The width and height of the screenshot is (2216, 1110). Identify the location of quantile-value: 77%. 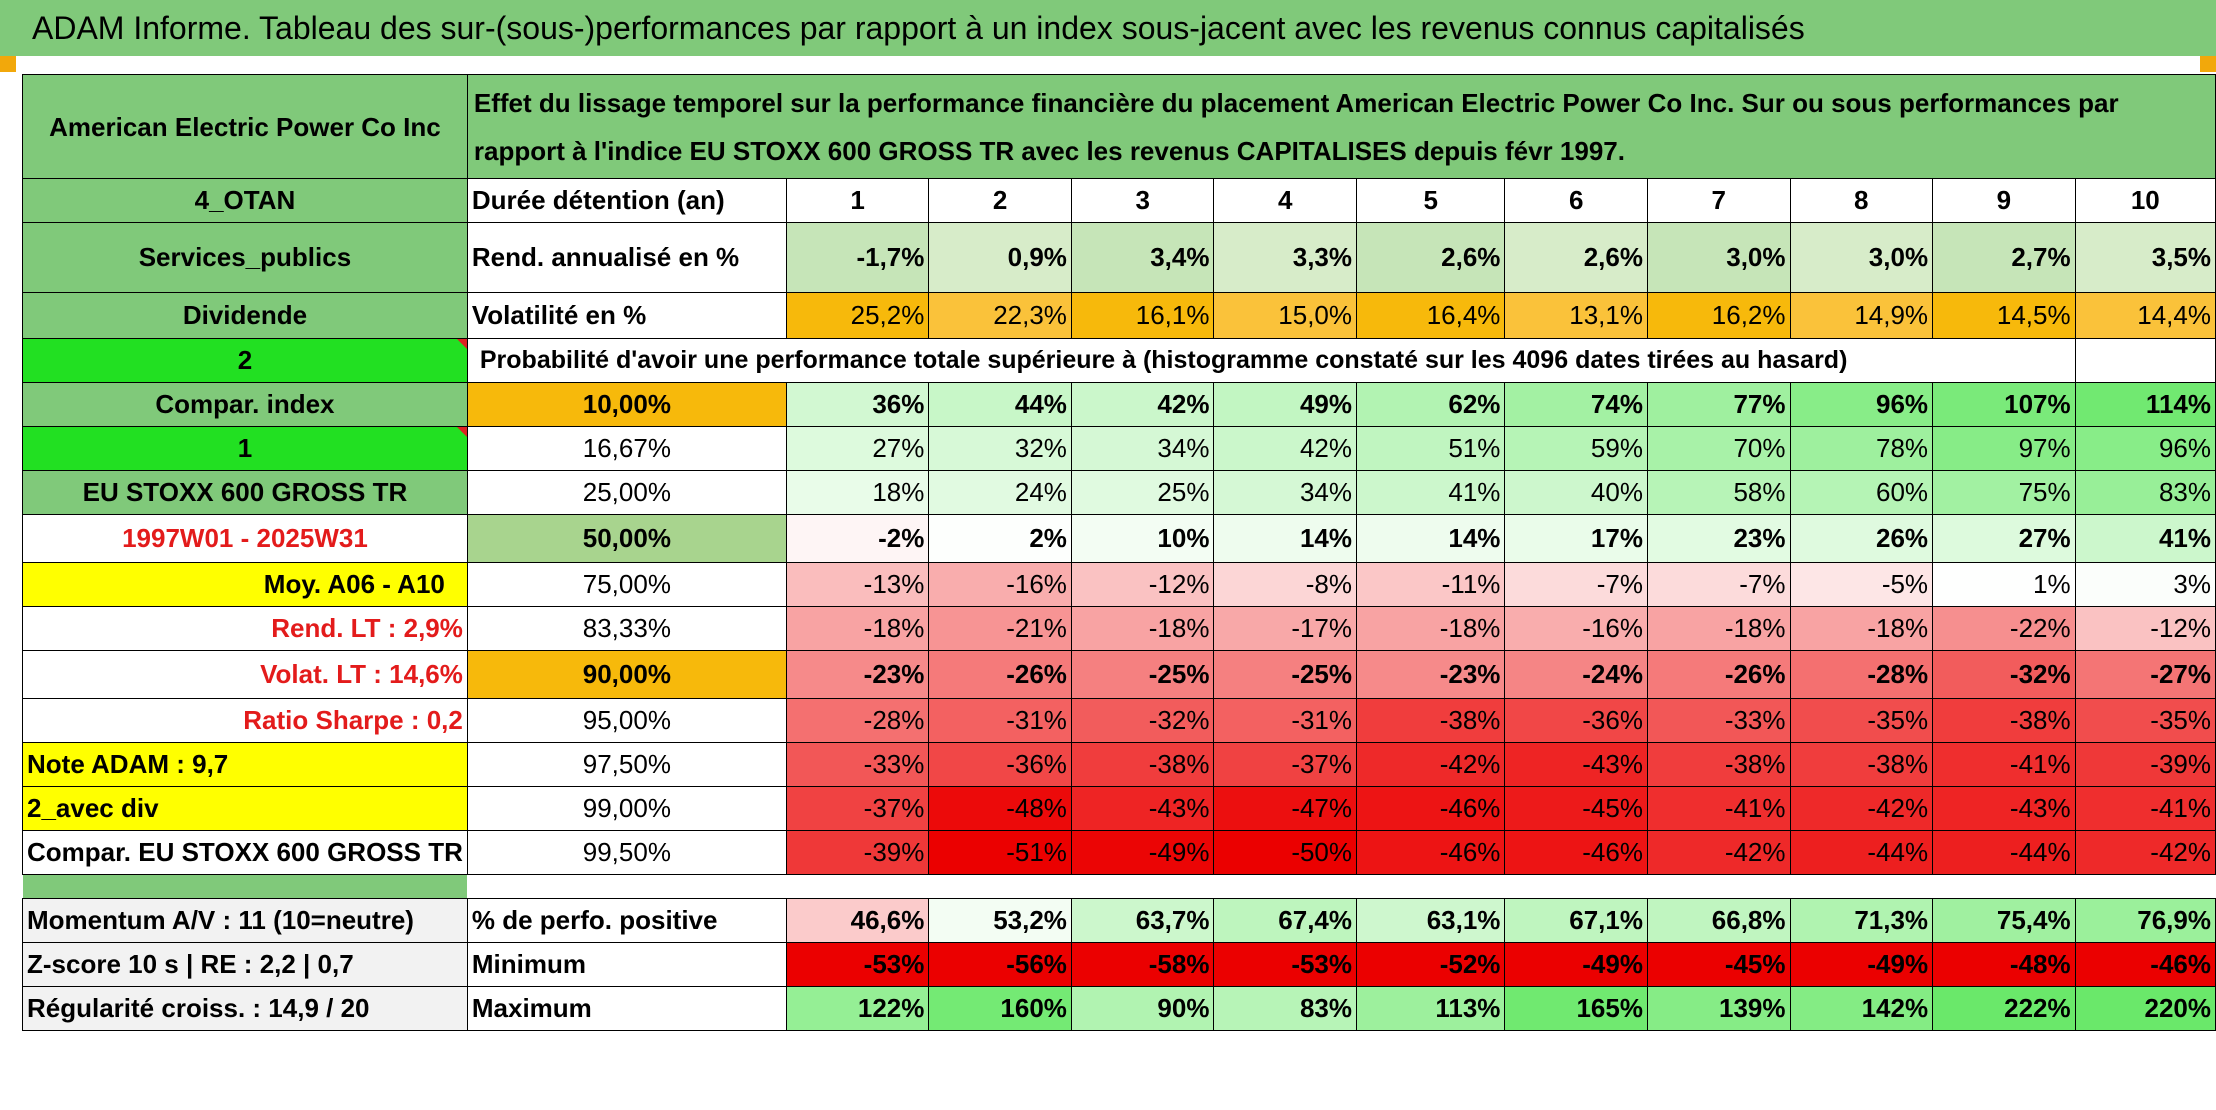
(1718, 404).